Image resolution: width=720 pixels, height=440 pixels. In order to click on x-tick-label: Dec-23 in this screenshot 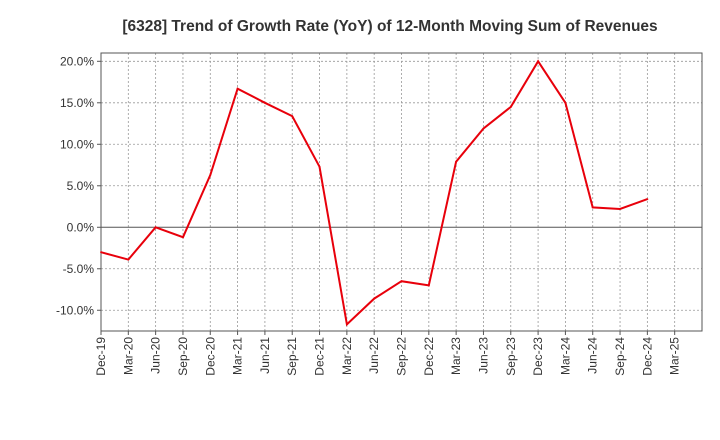, I will do `click(538, 356)`.